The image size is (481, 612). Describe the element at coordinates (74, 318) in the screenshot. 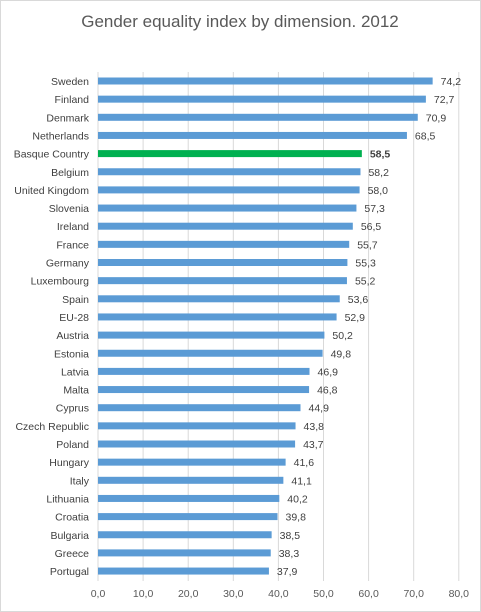

I see `category-label: EU-28` at that location.